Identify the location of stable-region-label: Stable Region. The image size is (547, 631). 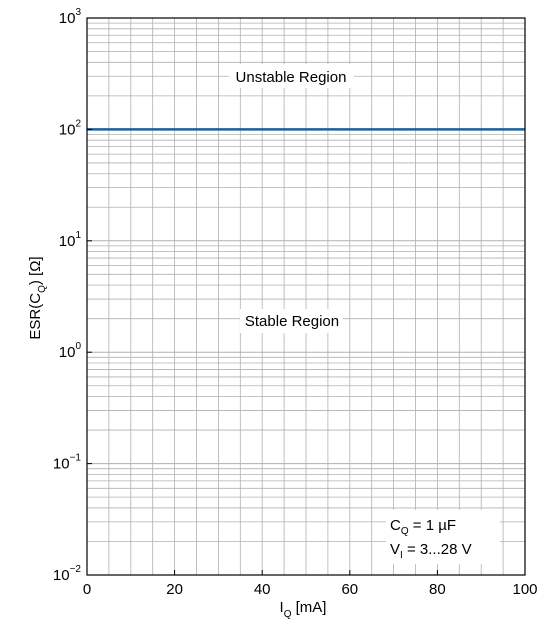
(292, 321).